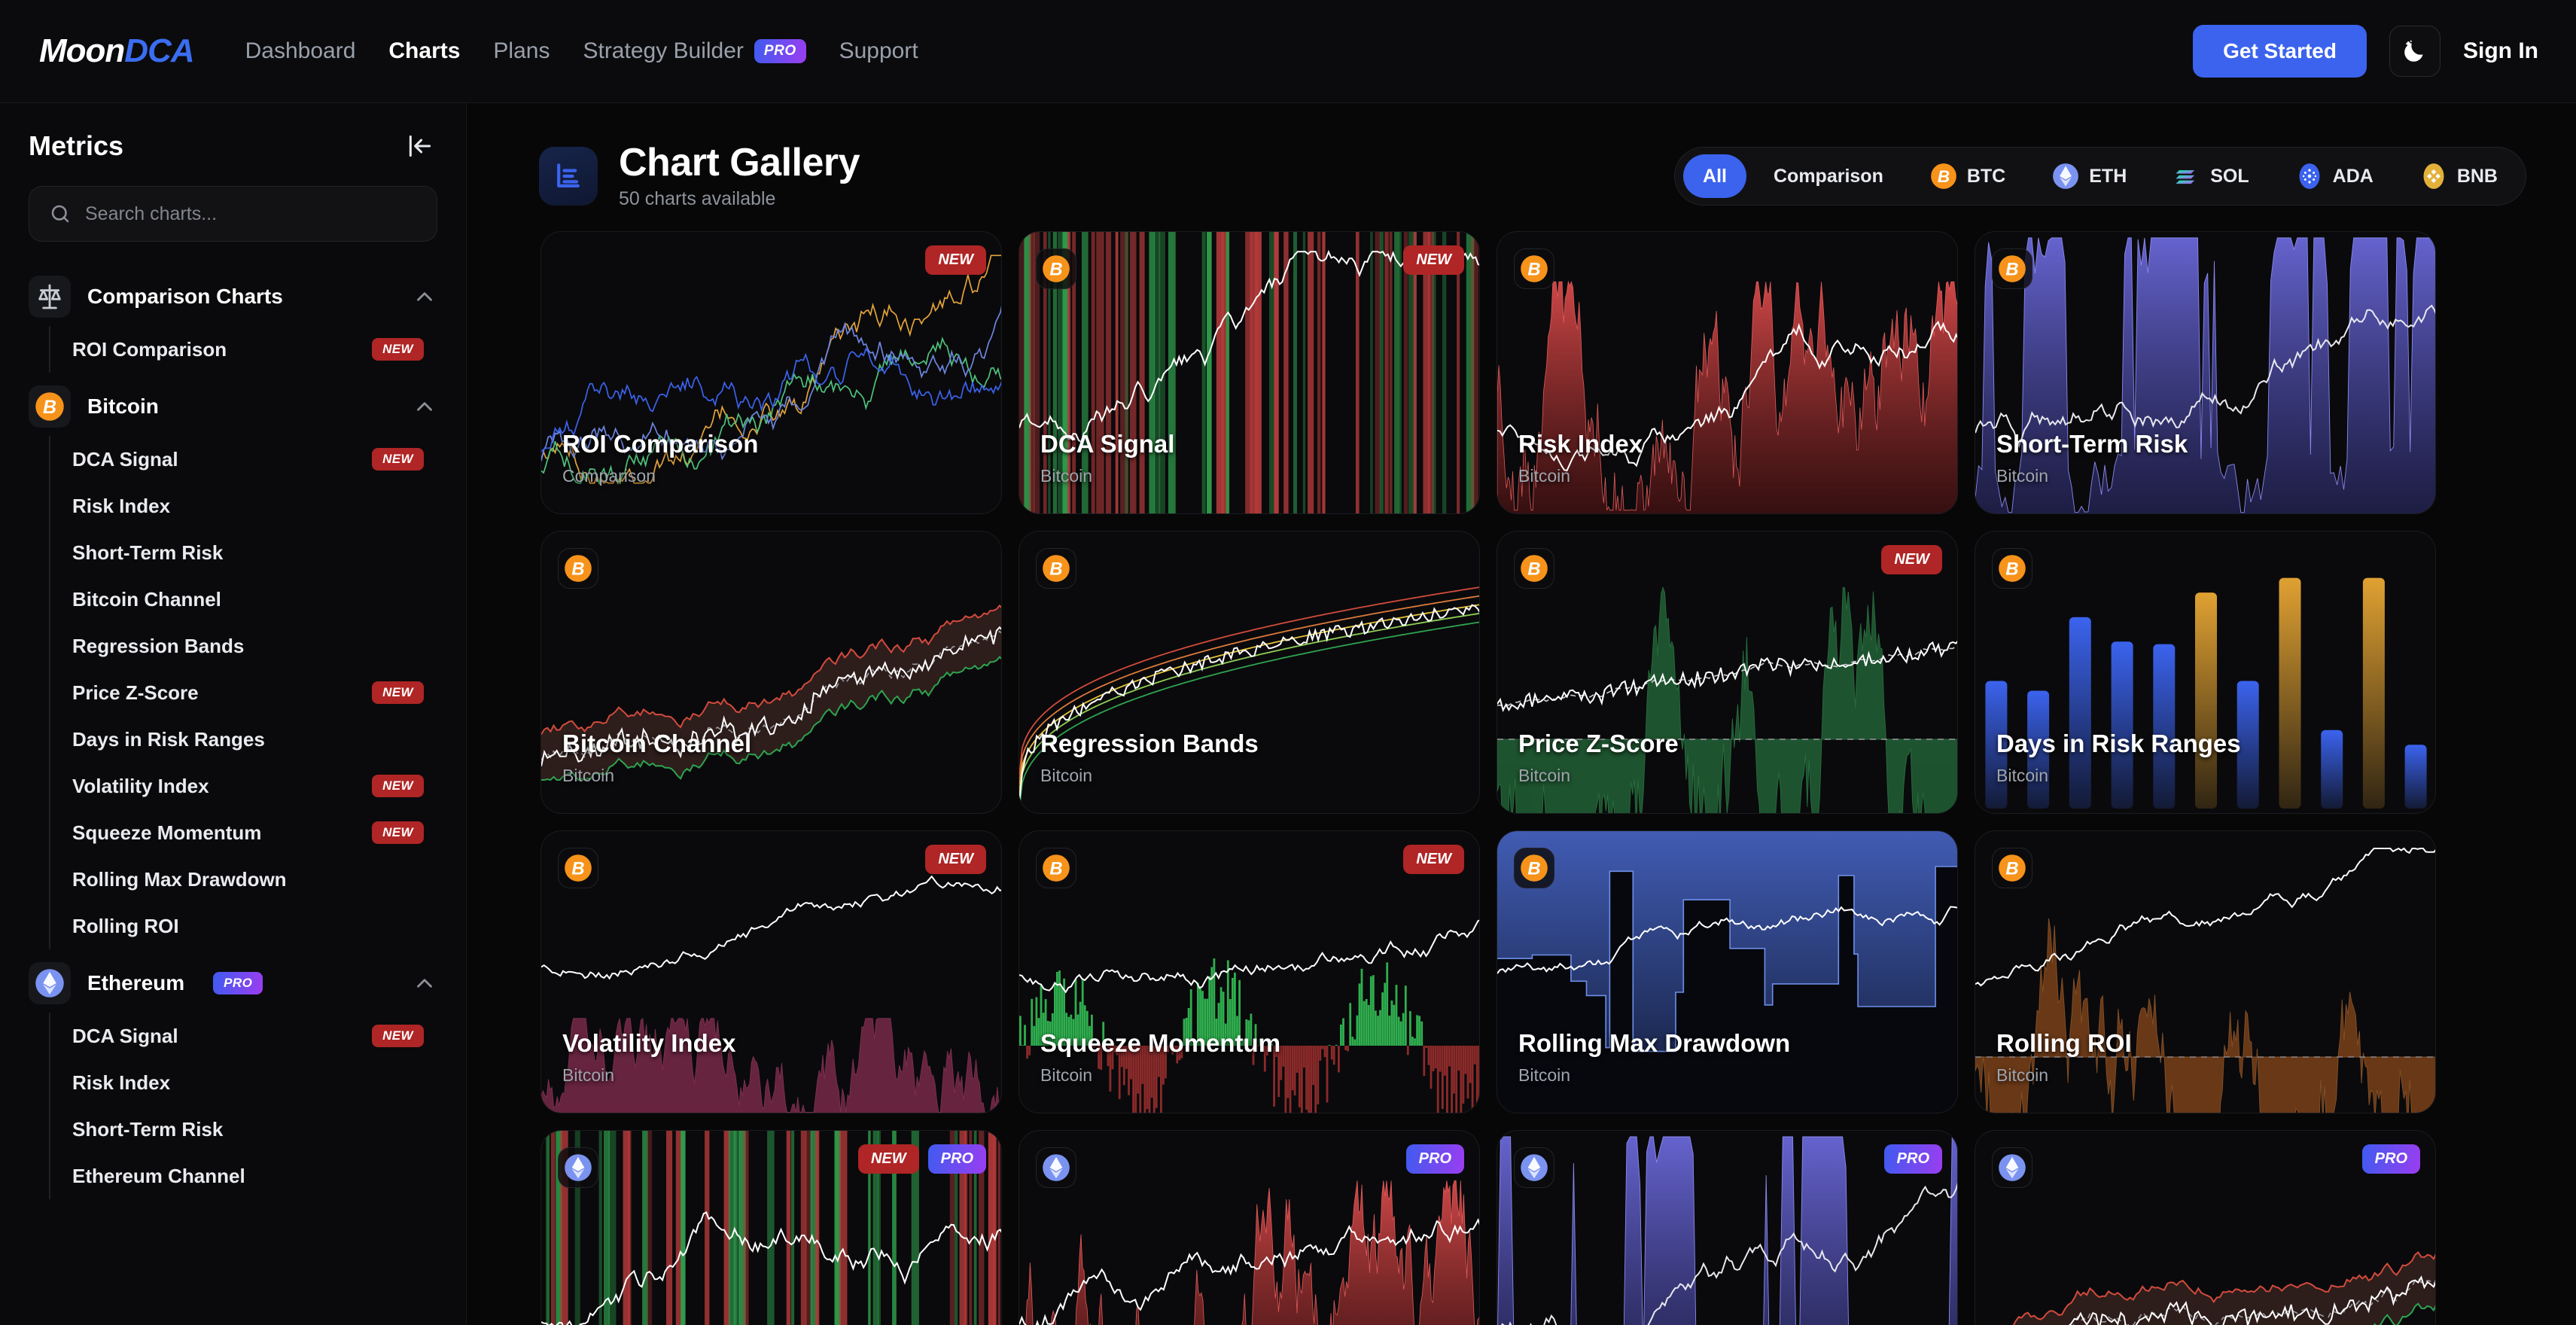  What do you see at coordinates (771, 672) in the screenshot?
I see `chart-card-bitcoin-channel: B Bitcoin Channel Bitcoin` at bounding box center [771, 672].